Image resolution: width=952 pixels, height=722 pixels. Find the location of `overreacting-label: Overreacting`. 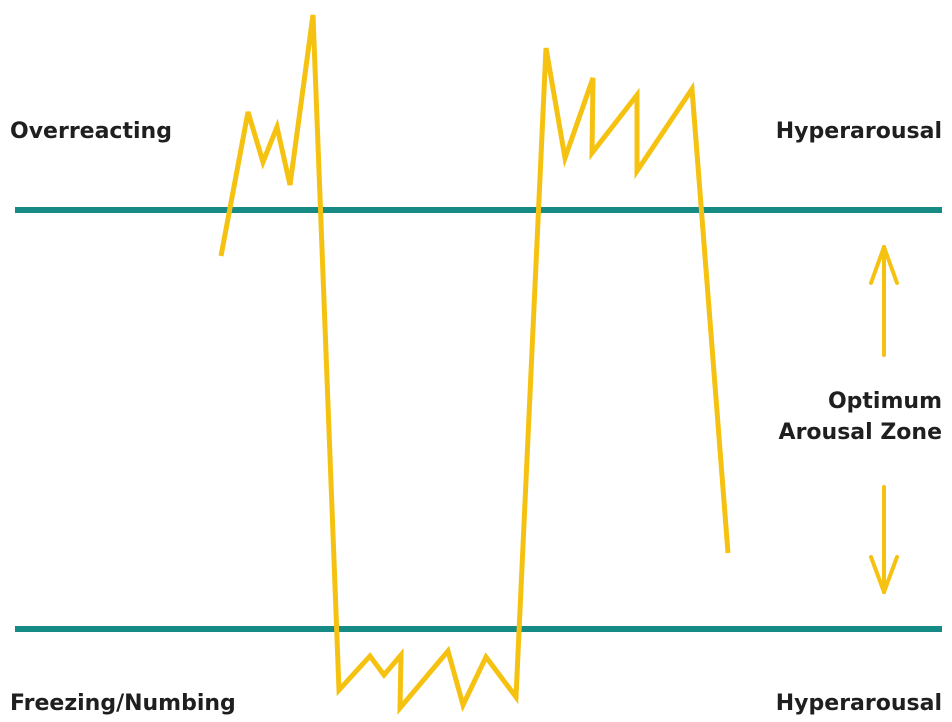

overreacting-label: Overreacting is located at coordinates (91, 131).